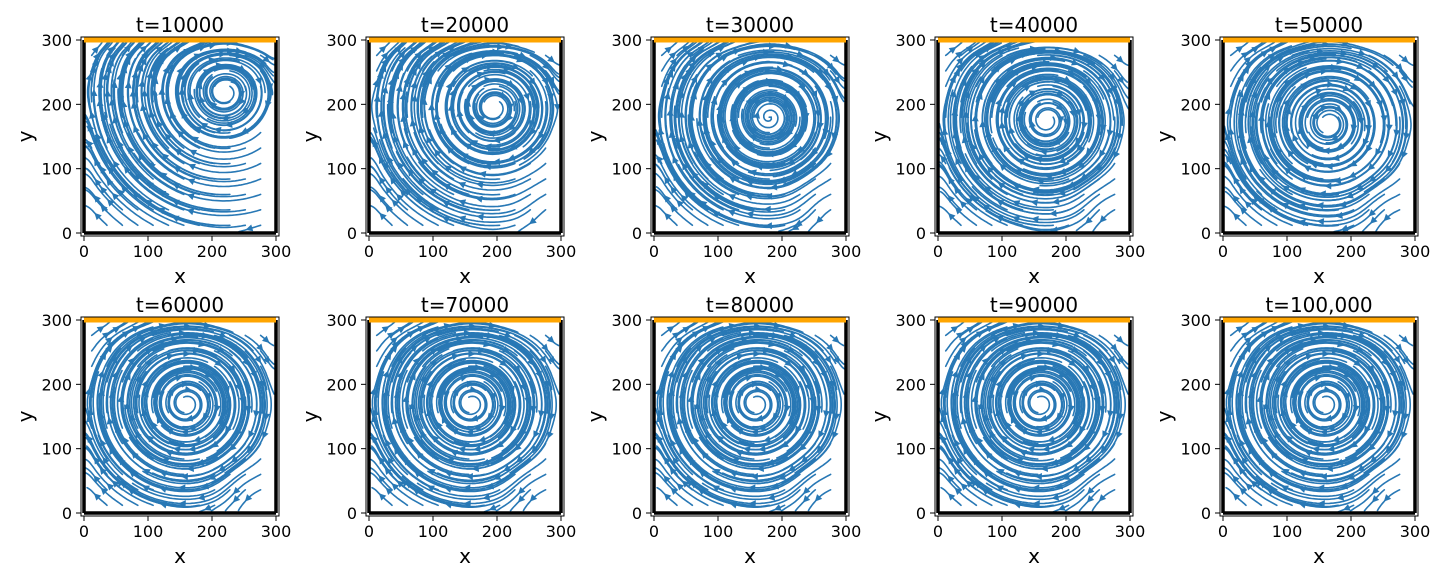 The image size is (1440, 576). Describe the element at coordinates (782, 531) in the screenshot. I see `x-tick-label: 200` at that location.